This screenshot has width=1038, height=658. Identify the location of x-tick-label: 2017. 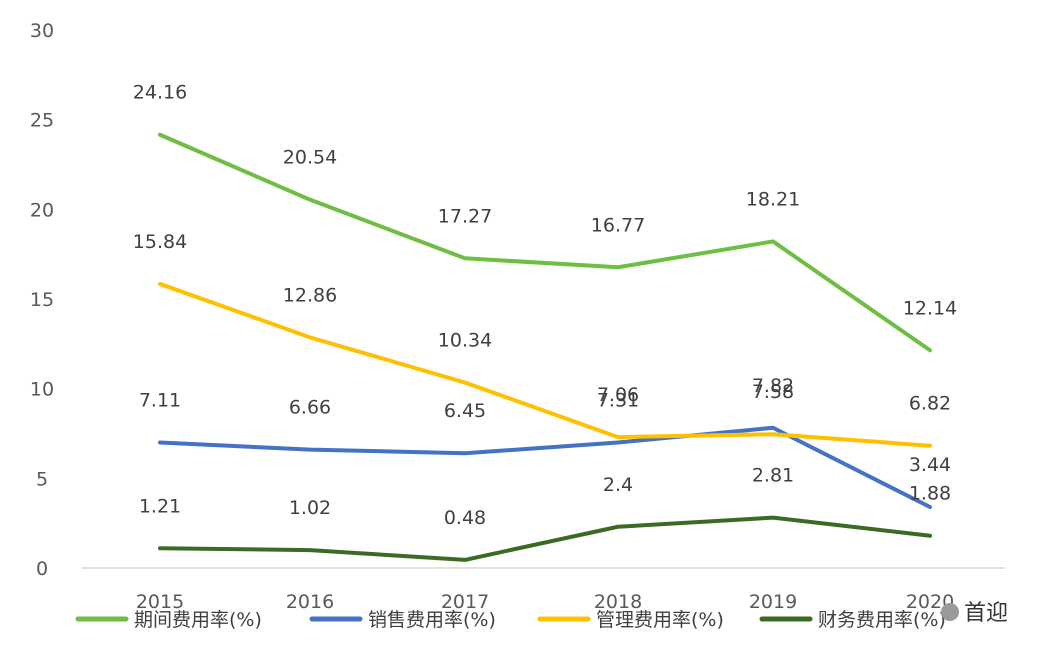
(465, 602).